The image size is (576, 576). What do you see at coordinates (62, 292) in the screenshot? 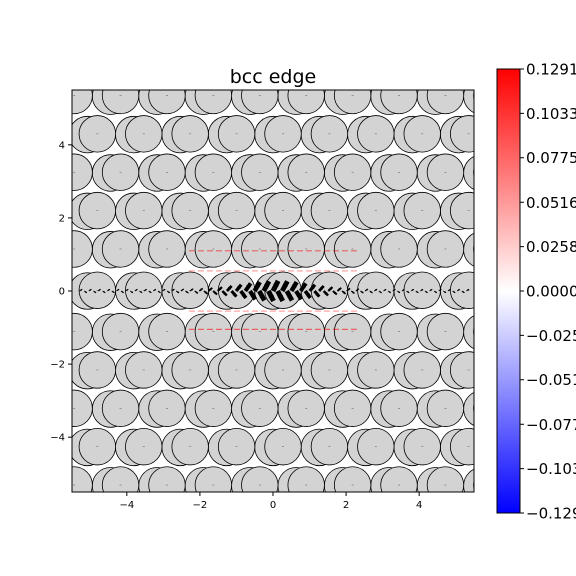
I see `y-tick-label: 0` at bounding box center [62, 292].